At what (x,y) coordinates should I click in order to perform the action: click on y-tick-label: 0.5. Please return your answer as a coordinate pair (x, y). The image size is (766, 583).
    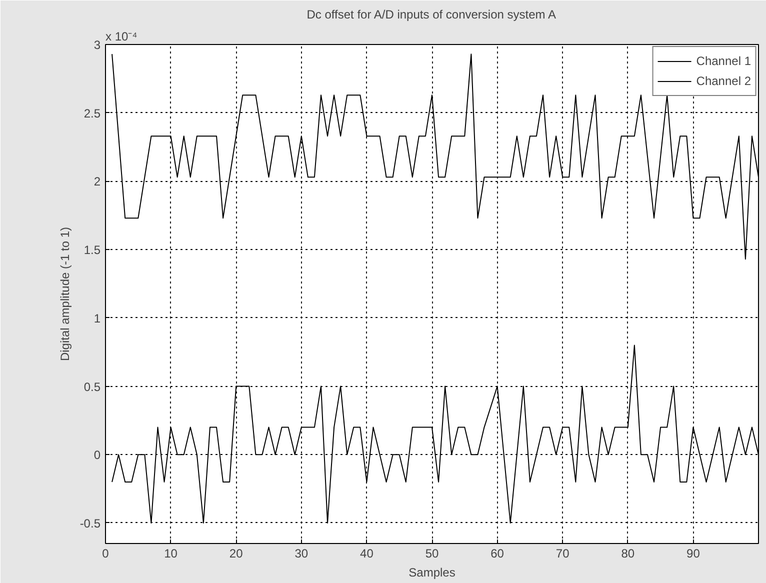
    Looking at the image, I should click on (92, 387).